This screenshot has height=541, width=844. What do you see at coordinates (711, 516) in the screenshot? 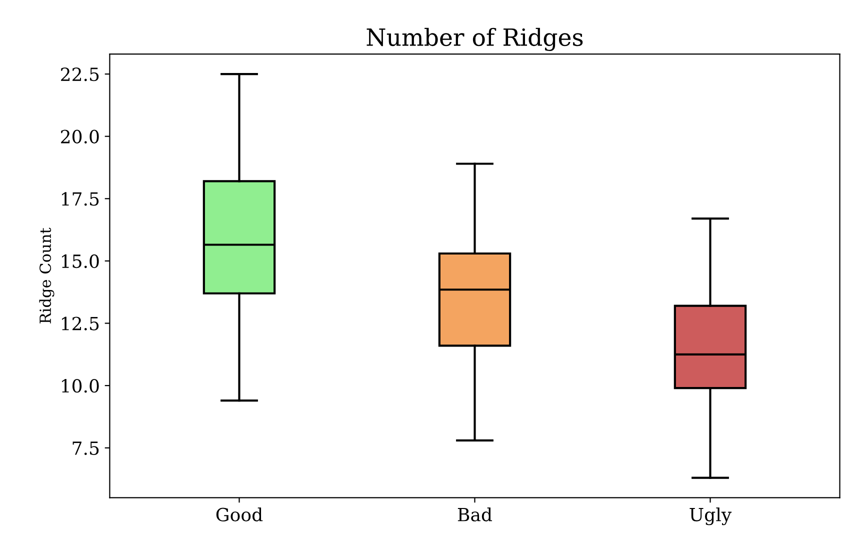
I see `x-tick-label: Ugly` at bounding box center [711, 516].